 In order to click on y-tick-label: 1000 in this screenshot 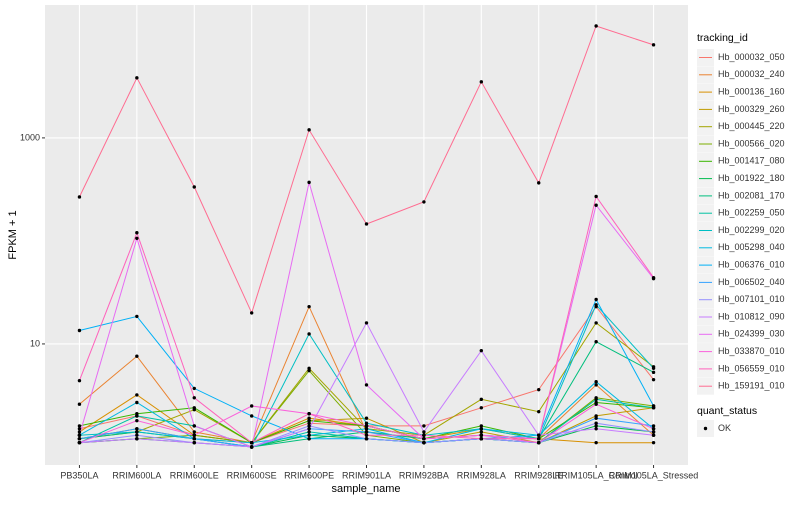, I will do `click(30, 137)`.